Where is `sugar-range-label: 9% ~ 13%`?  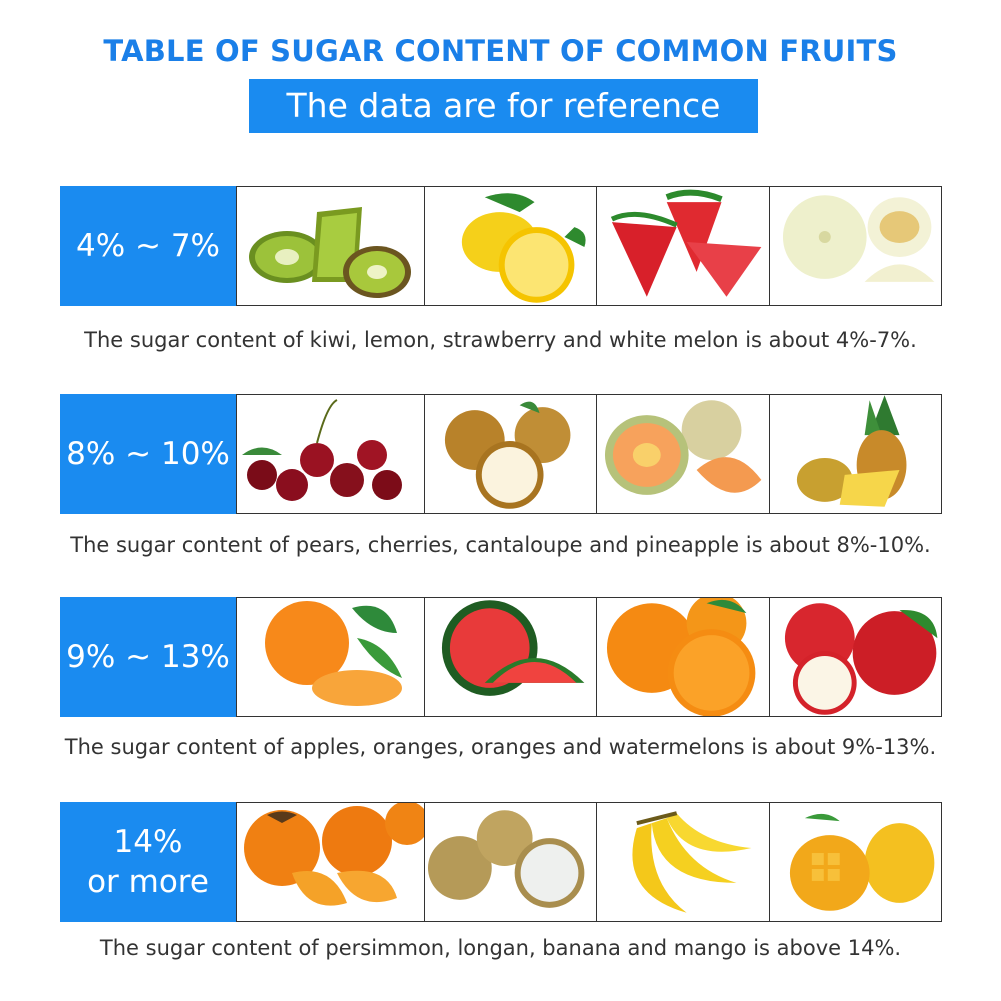 sugar-range-label: 9% ~ 13% is located at coordinates (148, 657).